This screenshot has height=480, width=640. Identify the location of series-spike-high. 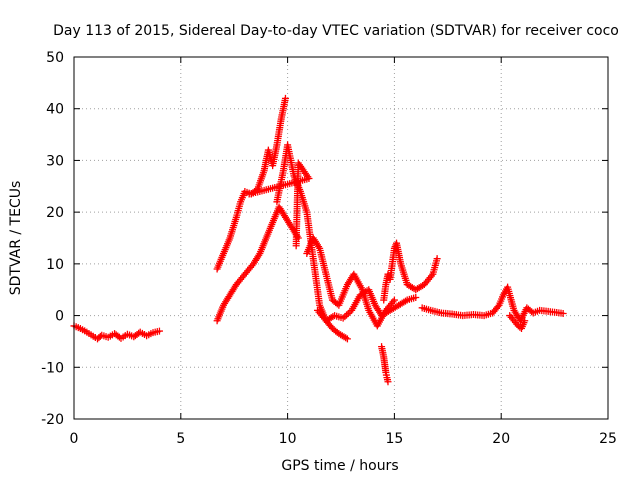
(410, 271).